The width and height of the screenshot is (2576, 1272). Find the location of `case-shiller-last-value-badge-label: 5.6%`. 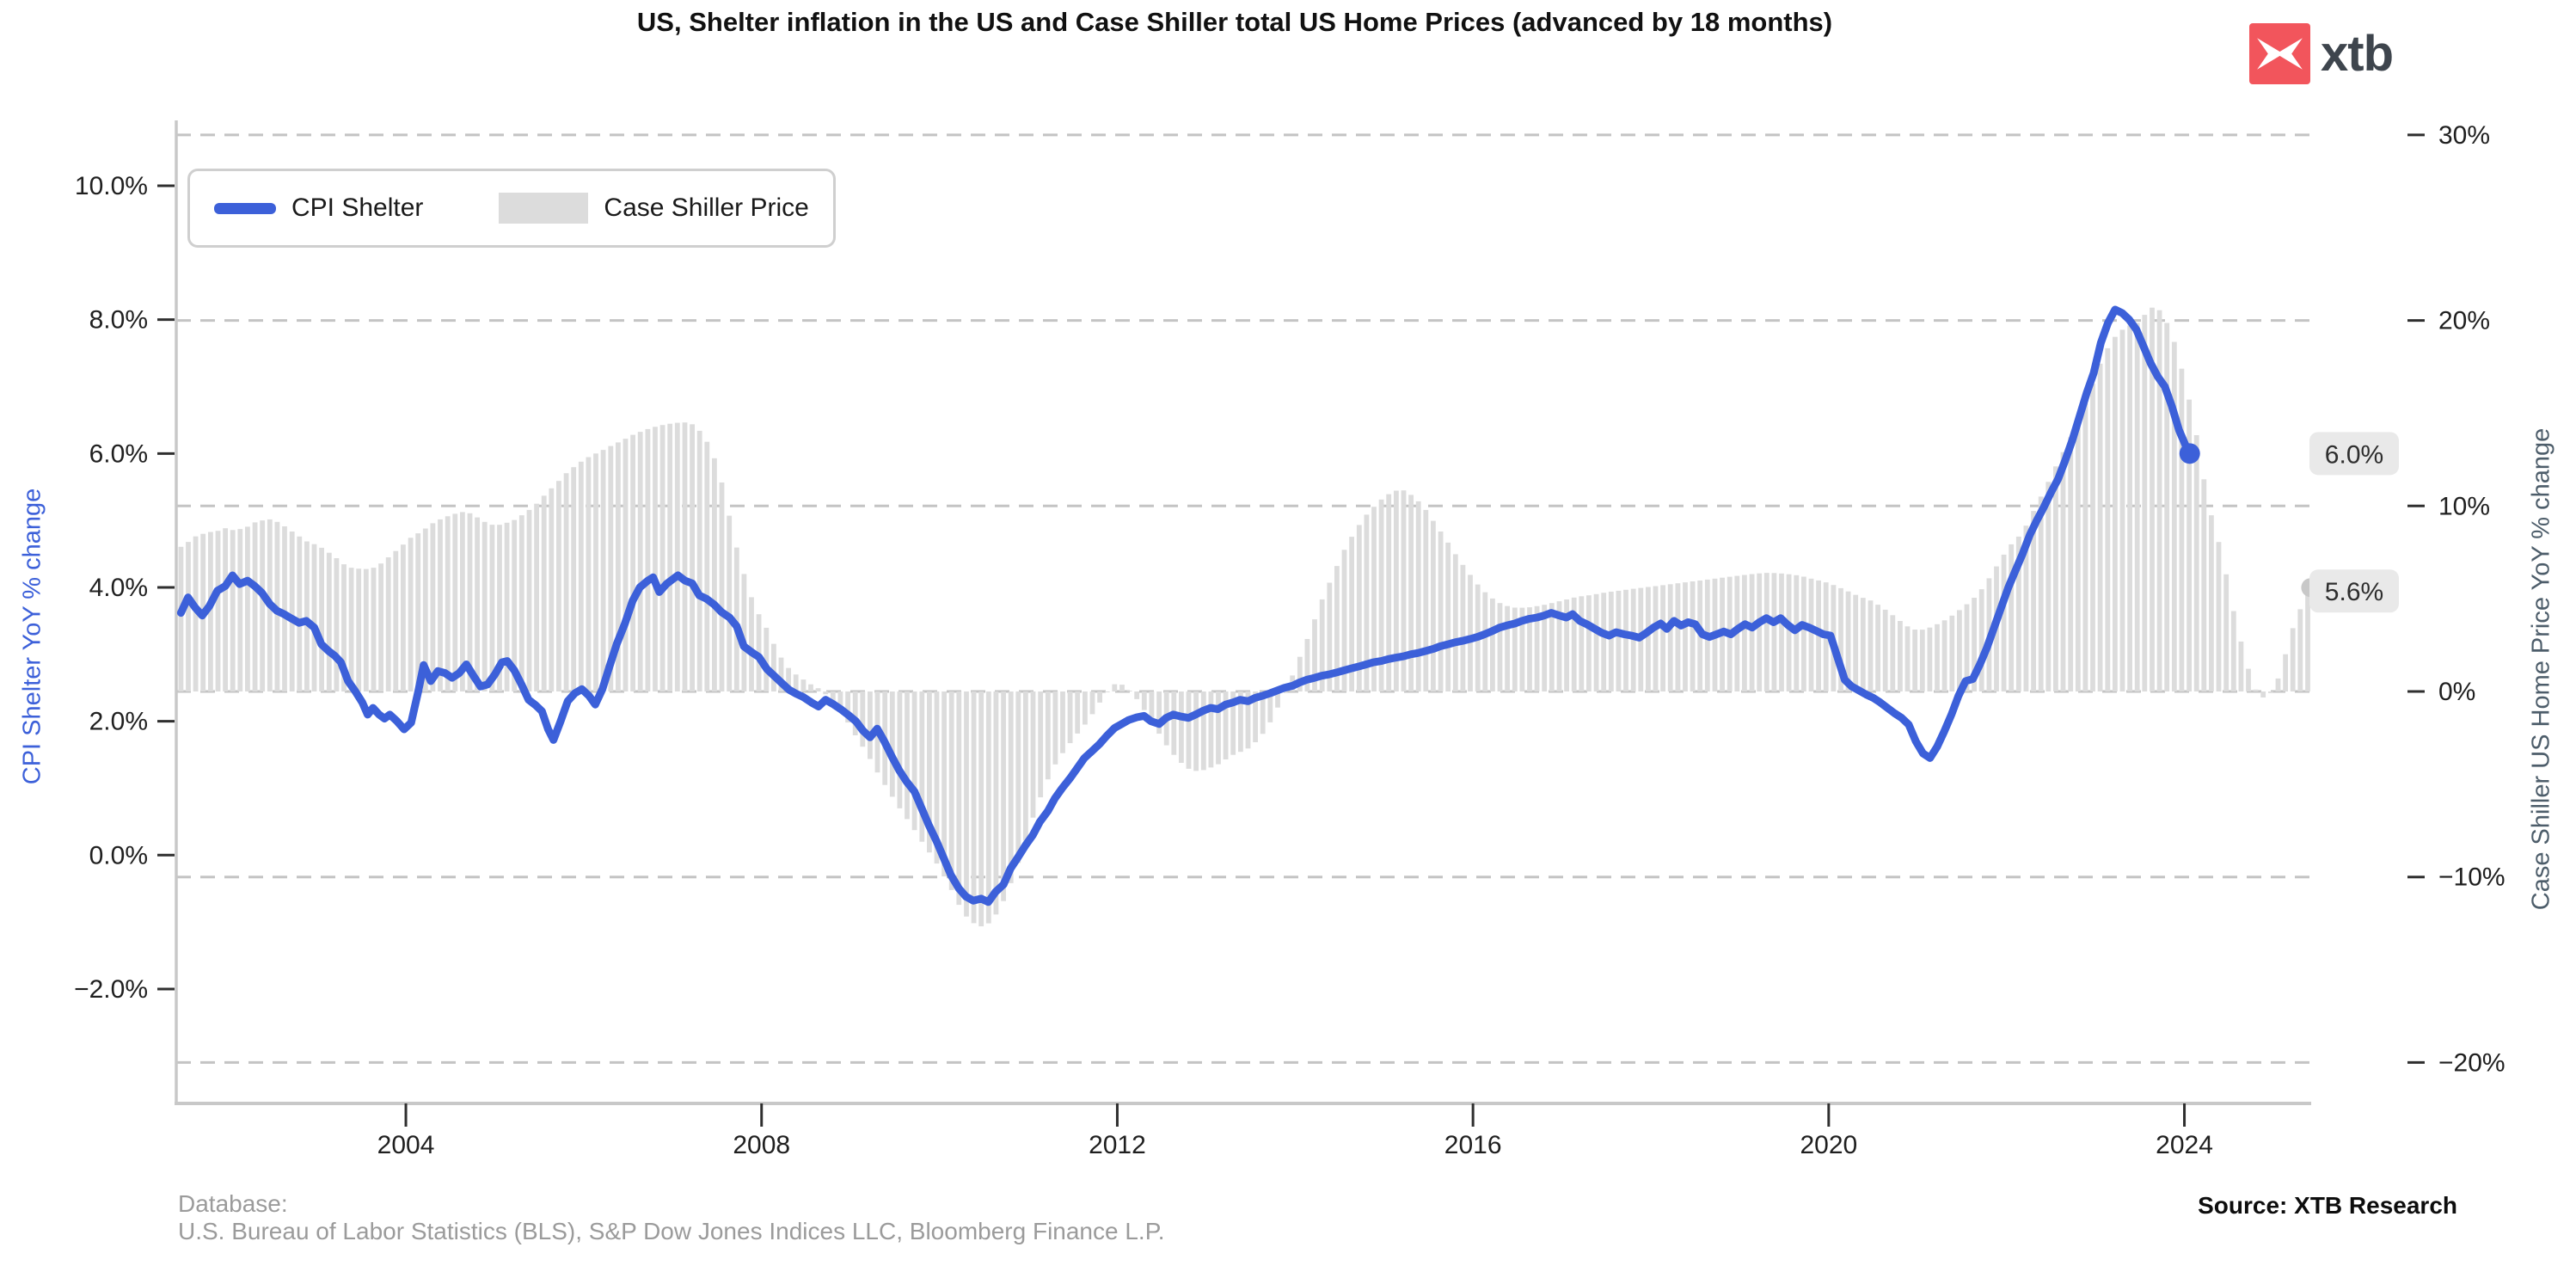

case-shiller-last-value-badge-label: 5.6% is located at coordinates (2354, 592).